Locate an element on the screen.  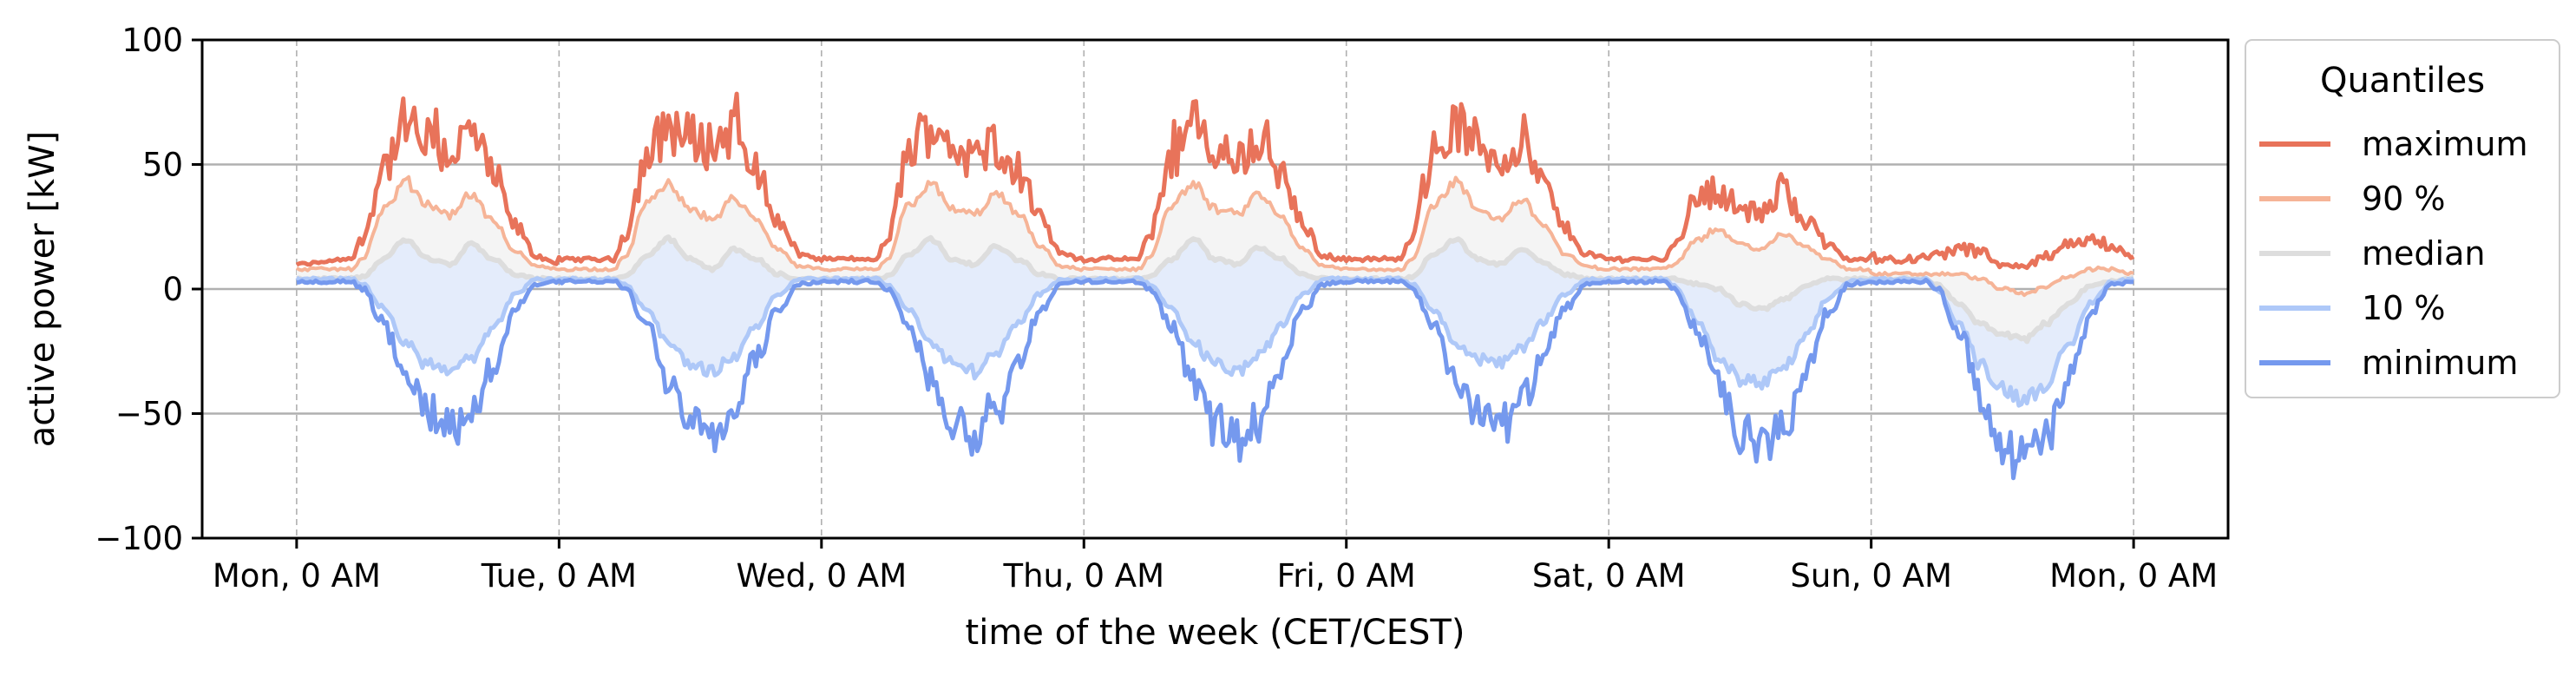
y-tick-label: −100 is located at coordinates (139, 538).